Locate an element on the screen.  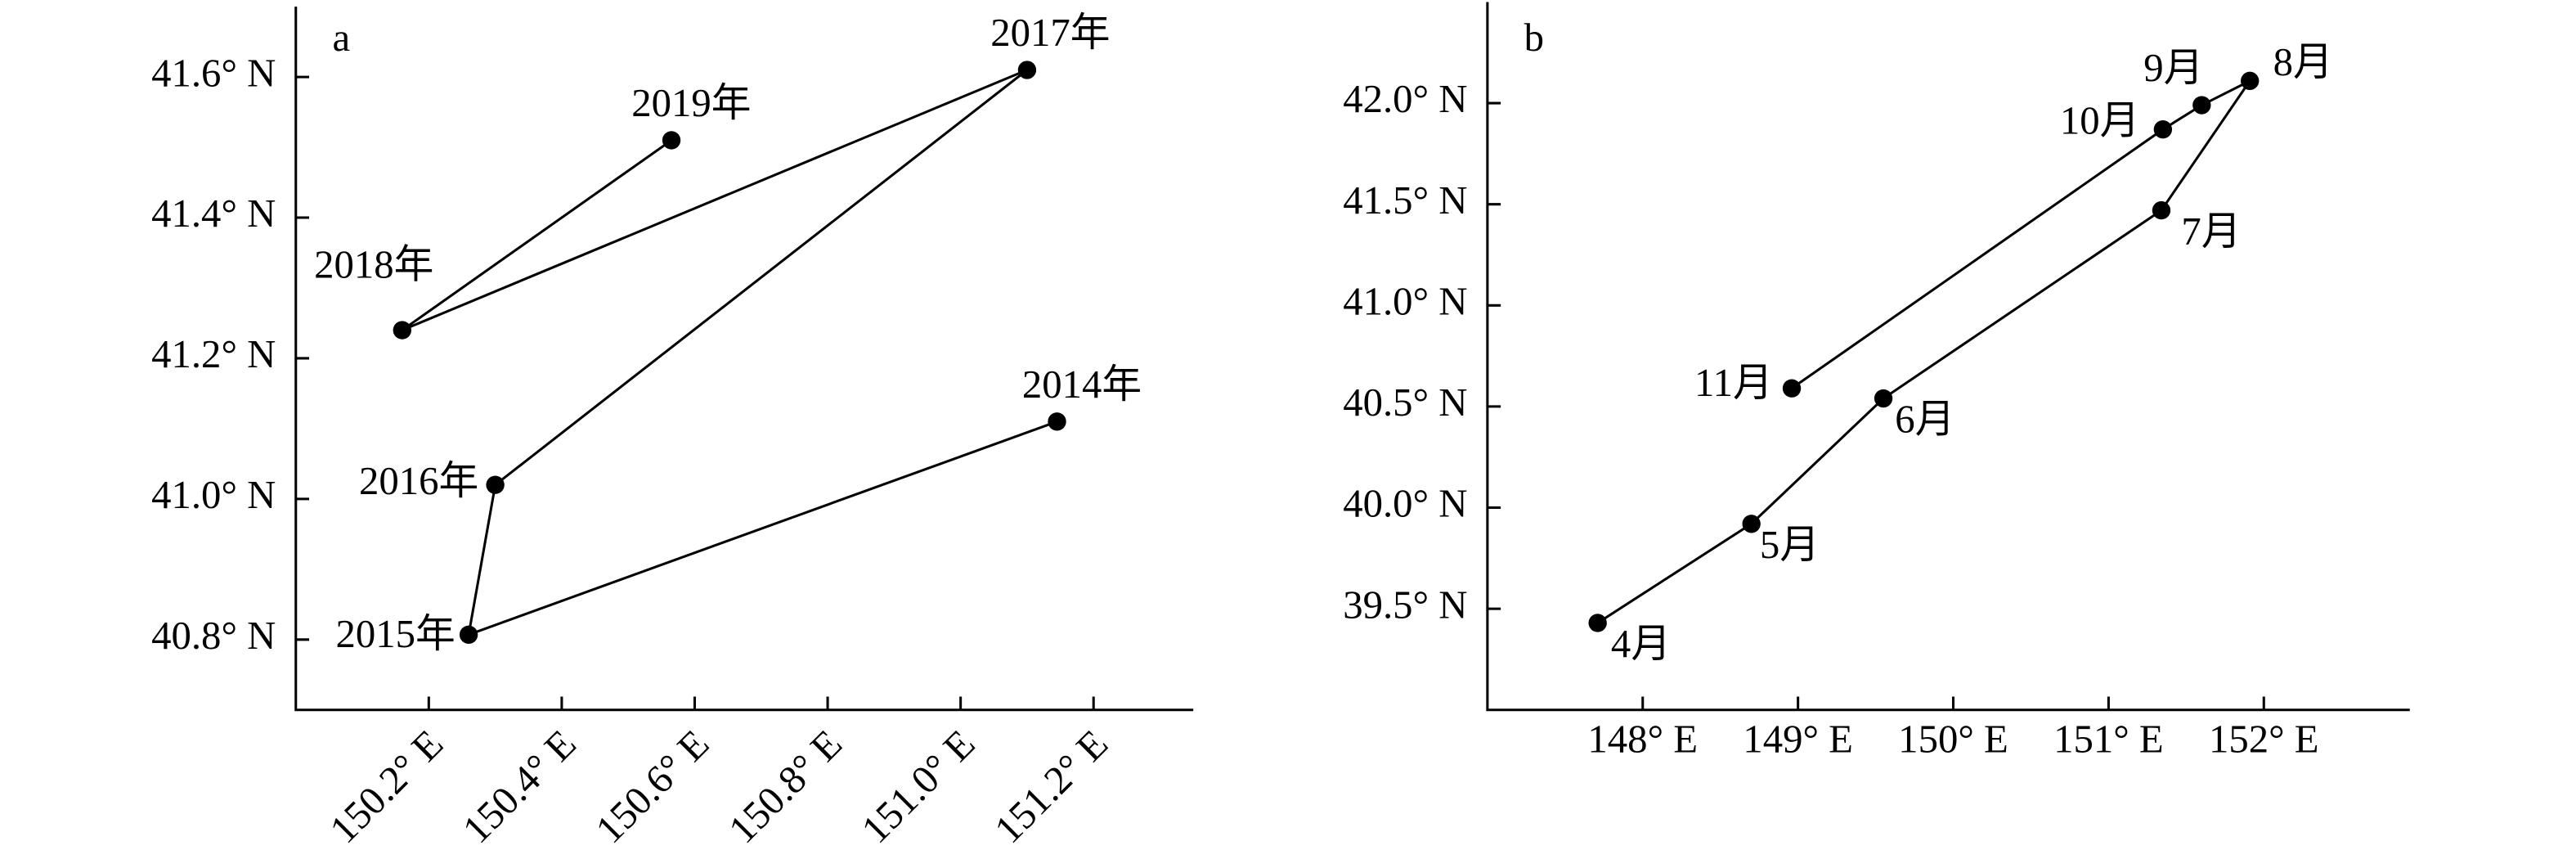
panel-label: a is located at coordinates (341, 38).